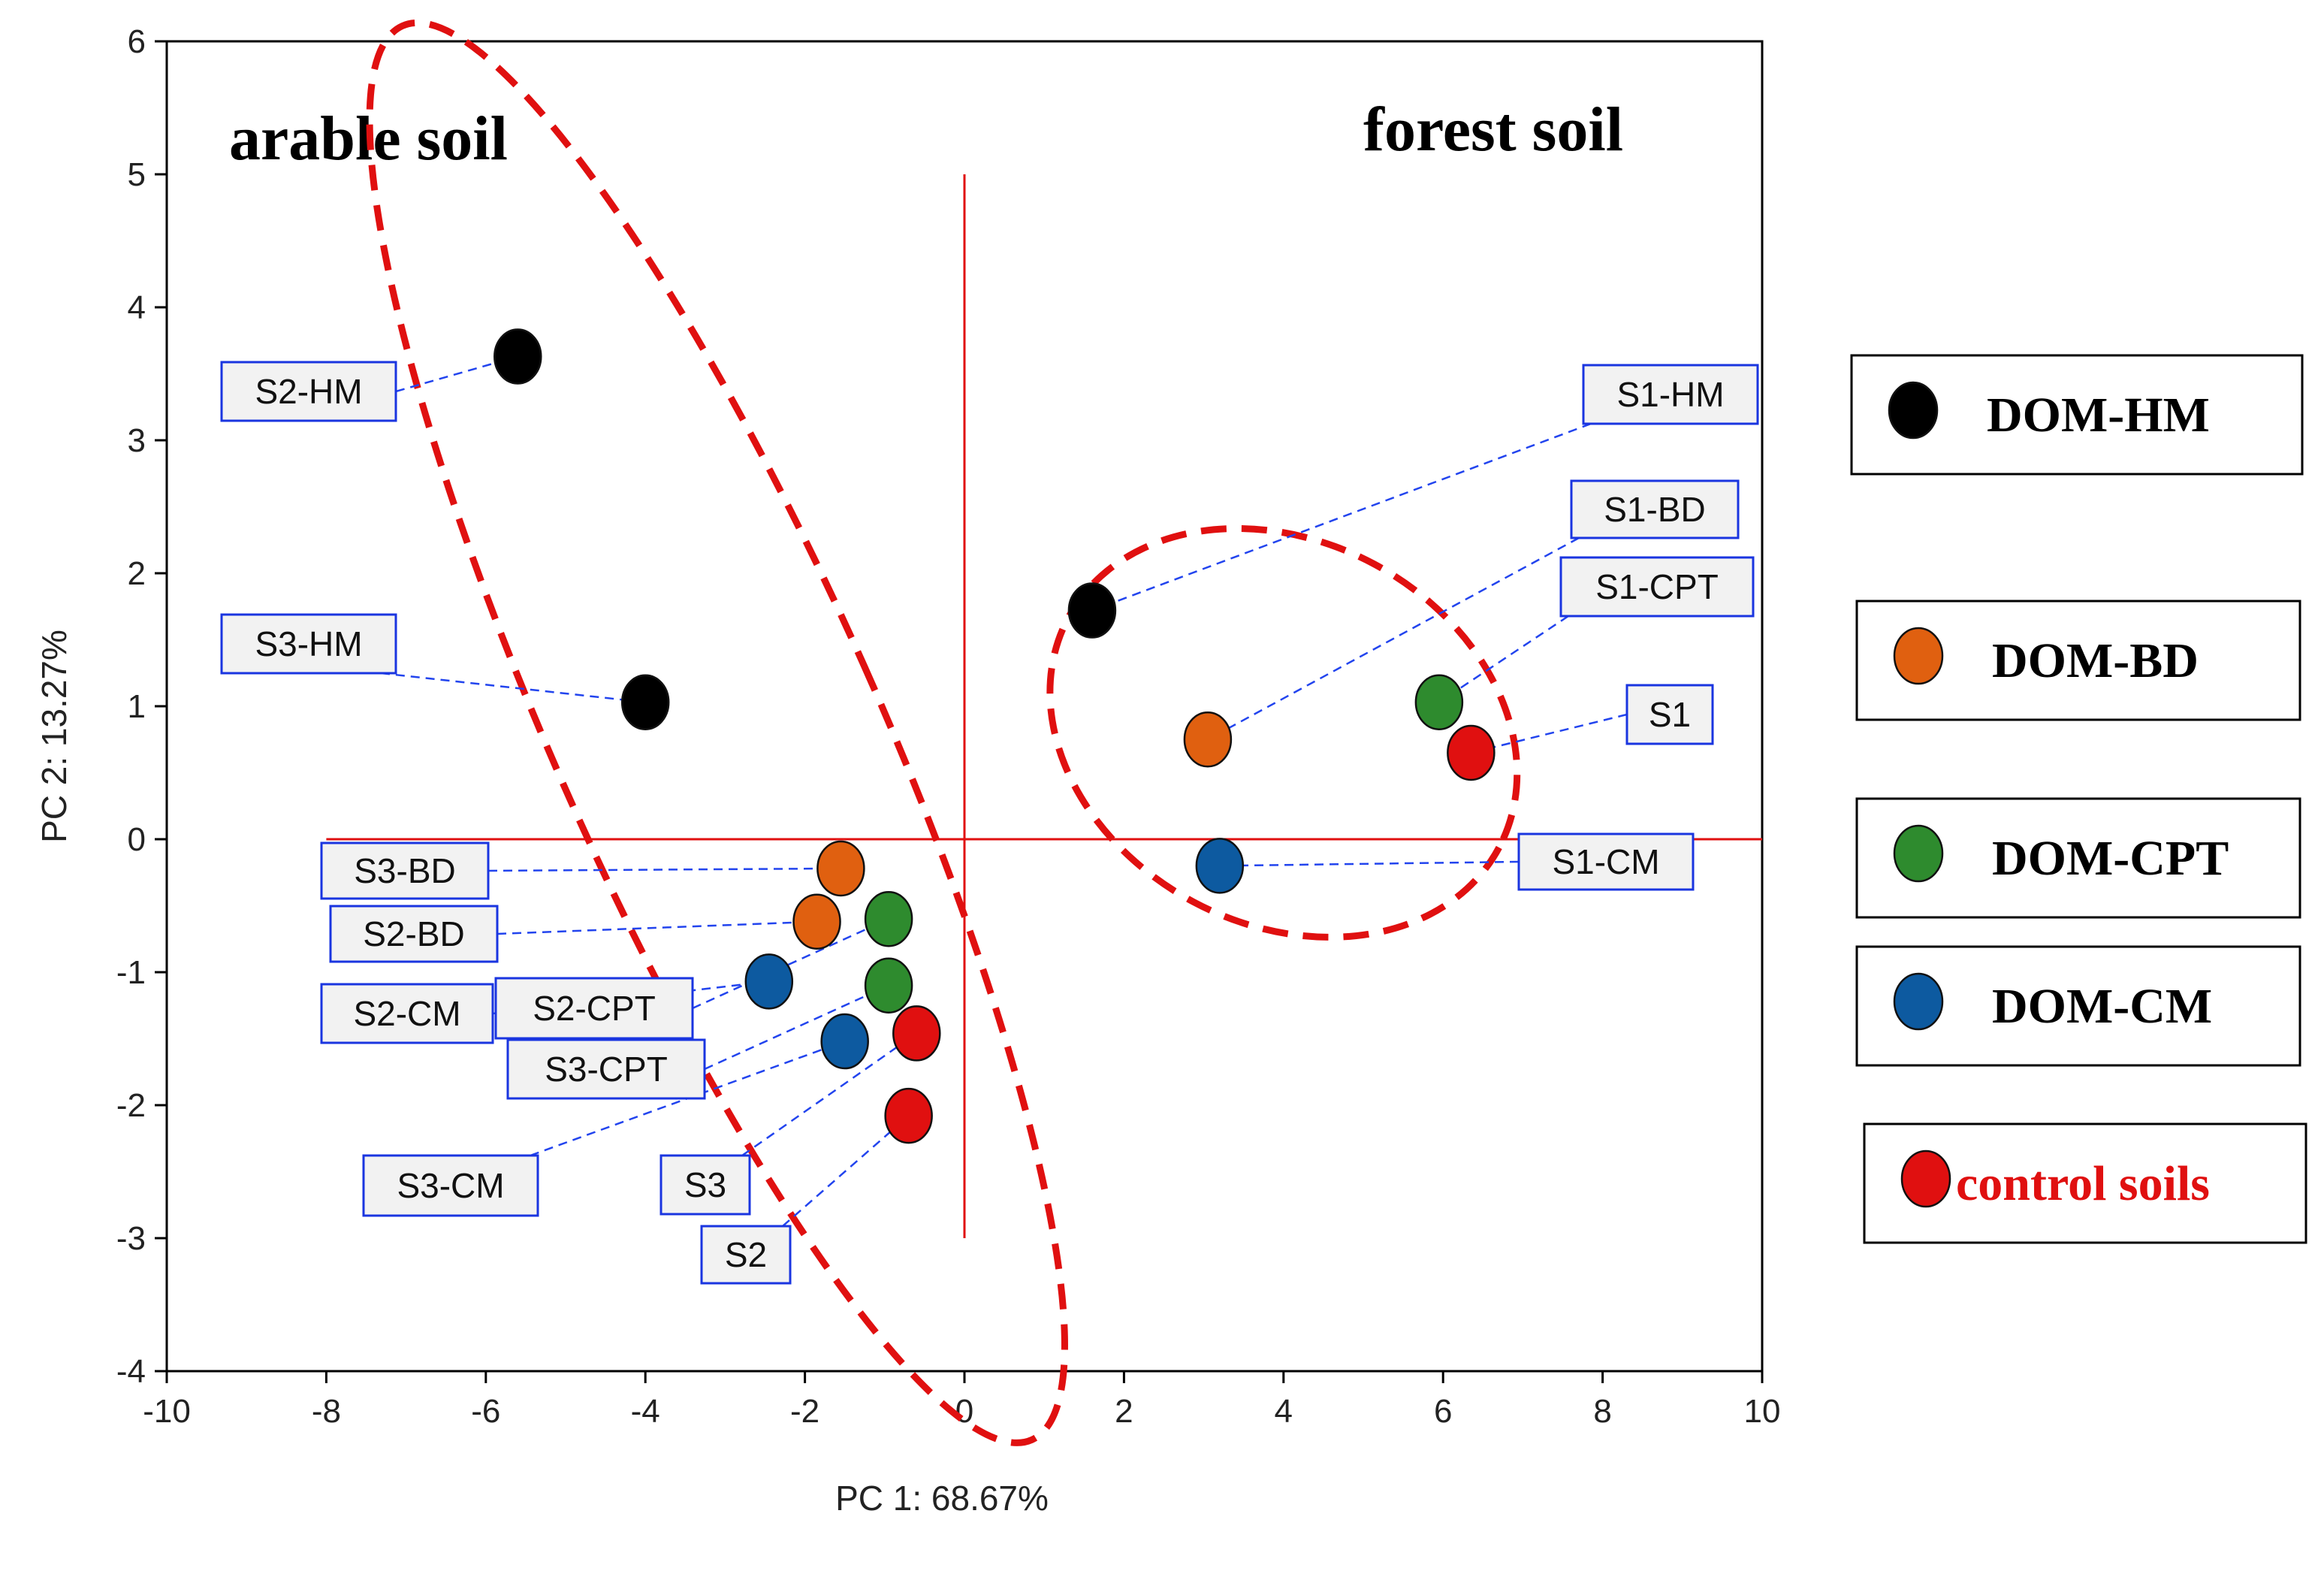  Describe the element at coordinates (131, 1105) in the screenshot. I see `y-tick-label: -2` at that location.